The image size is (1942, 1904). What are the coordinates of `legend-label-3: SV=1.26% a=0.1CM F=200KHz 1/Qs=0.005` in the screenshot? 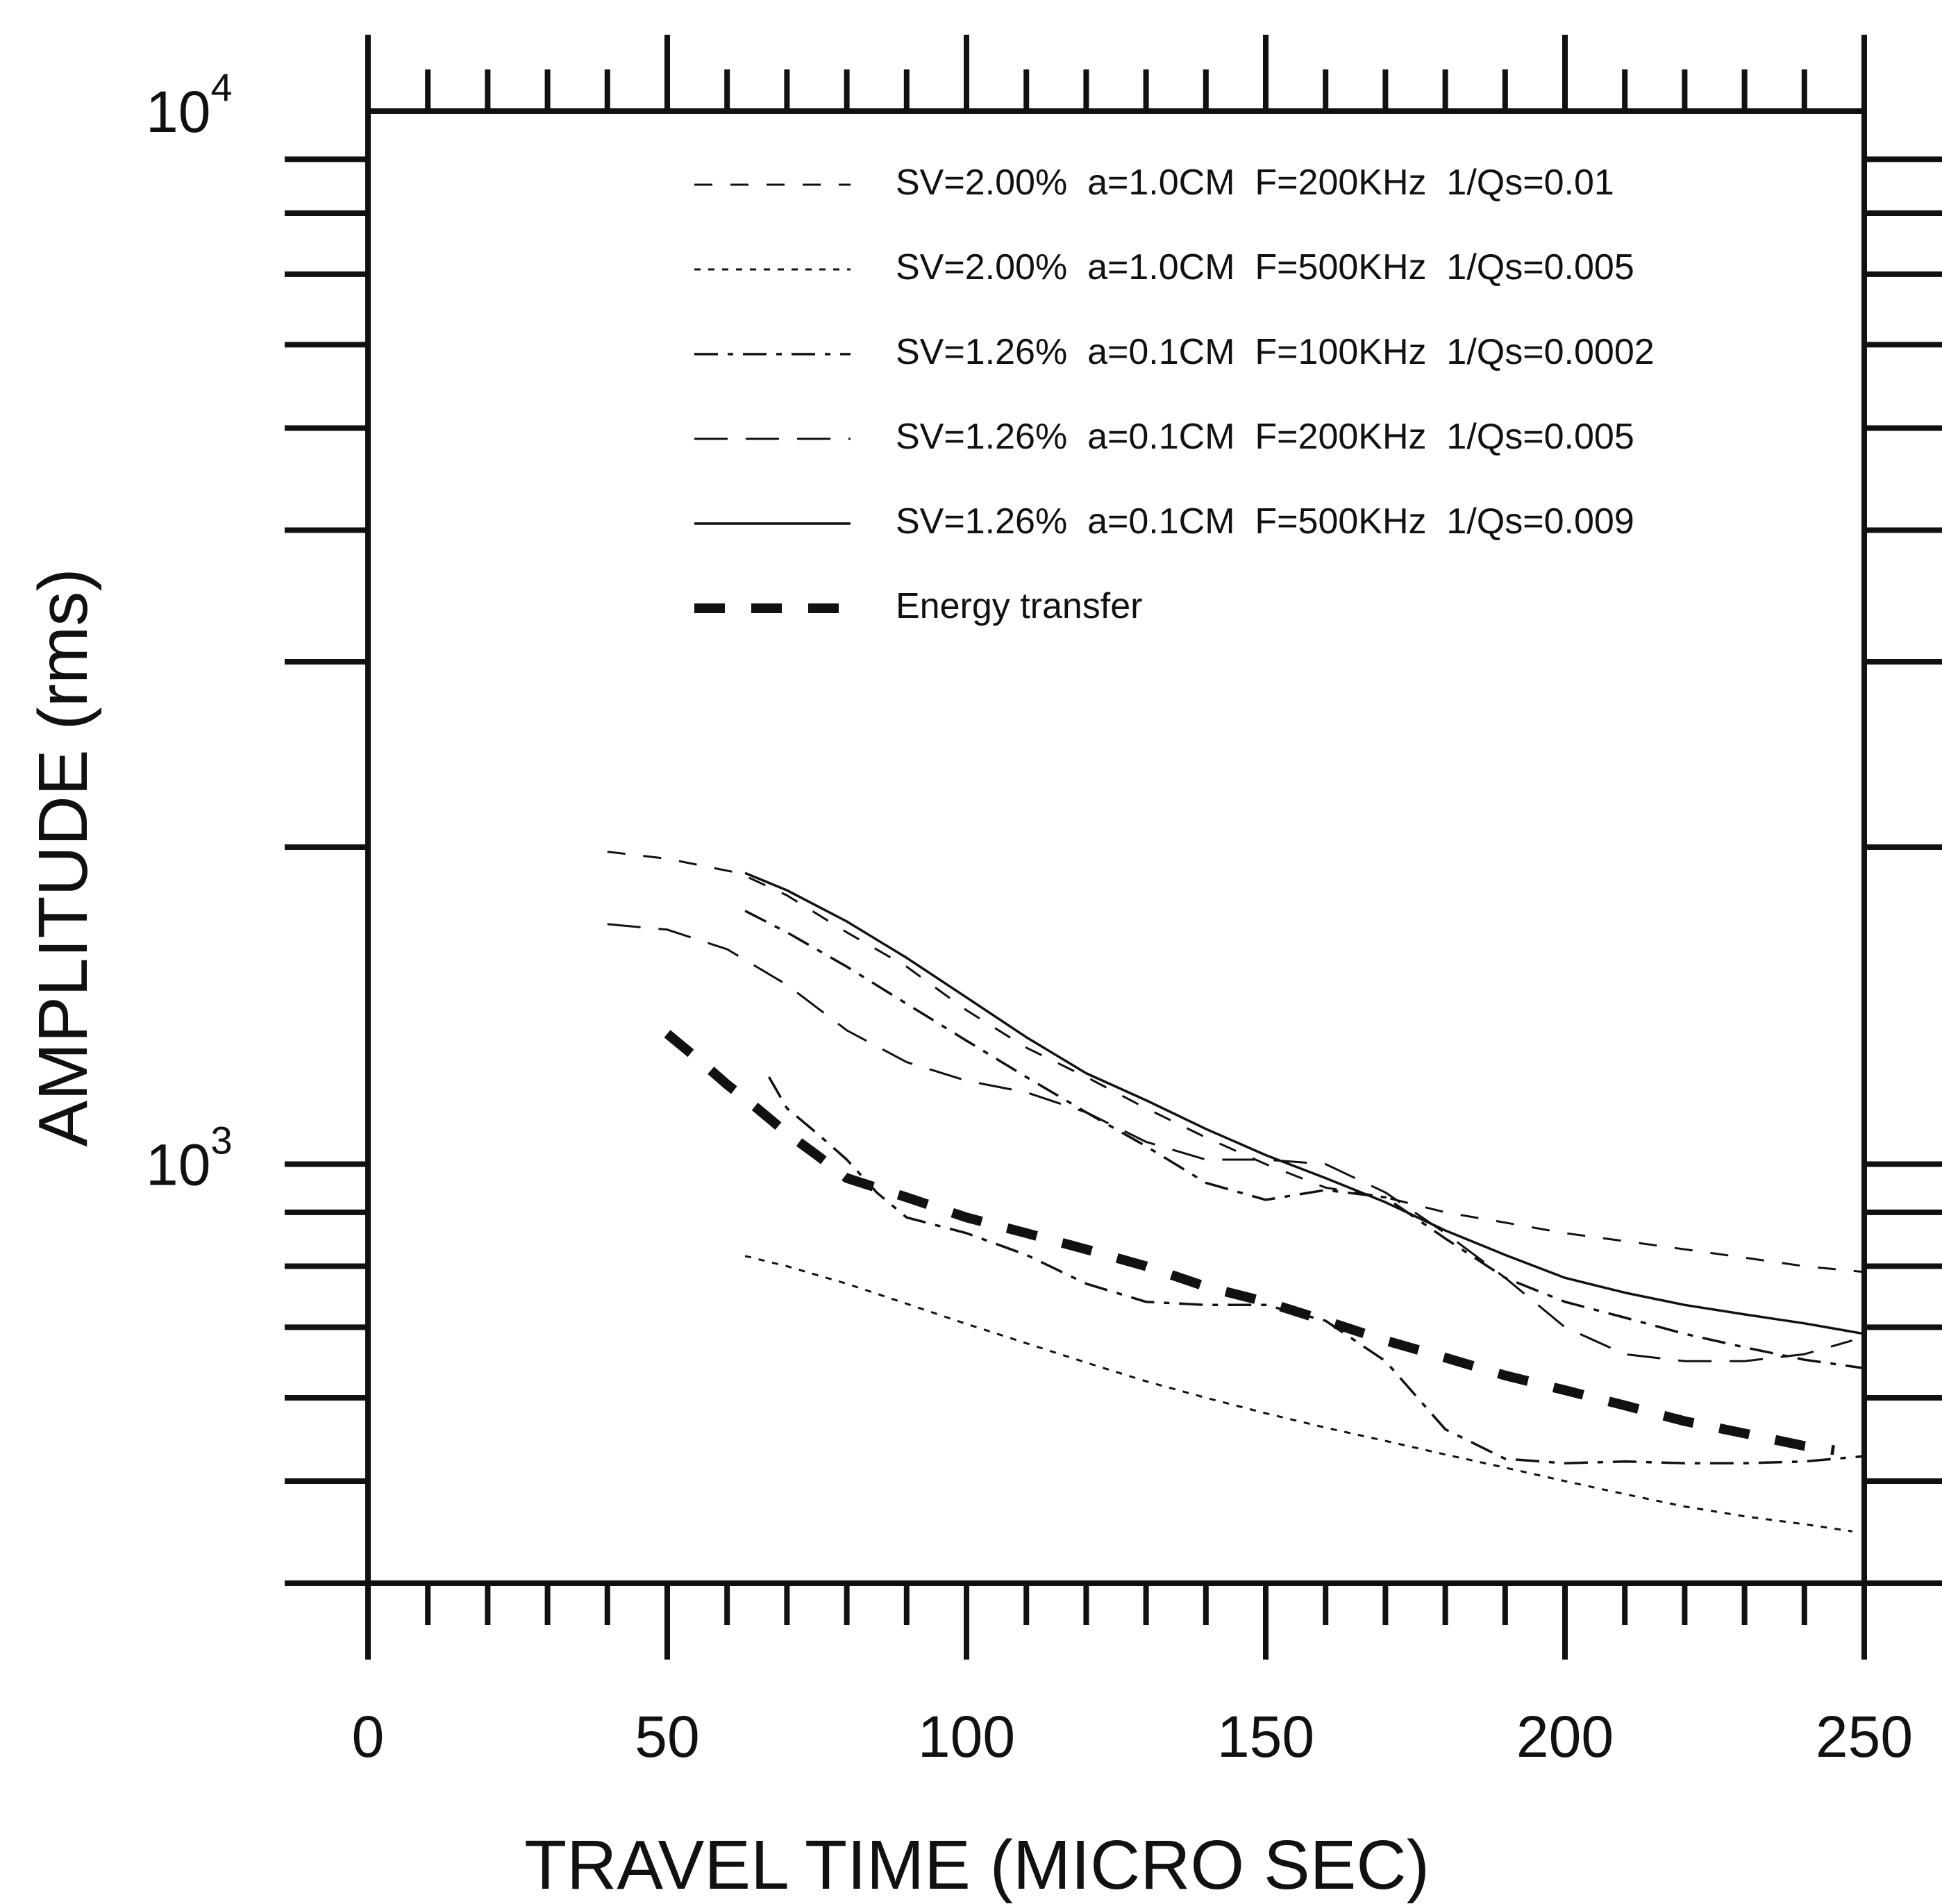 It's located at (1265, 437).